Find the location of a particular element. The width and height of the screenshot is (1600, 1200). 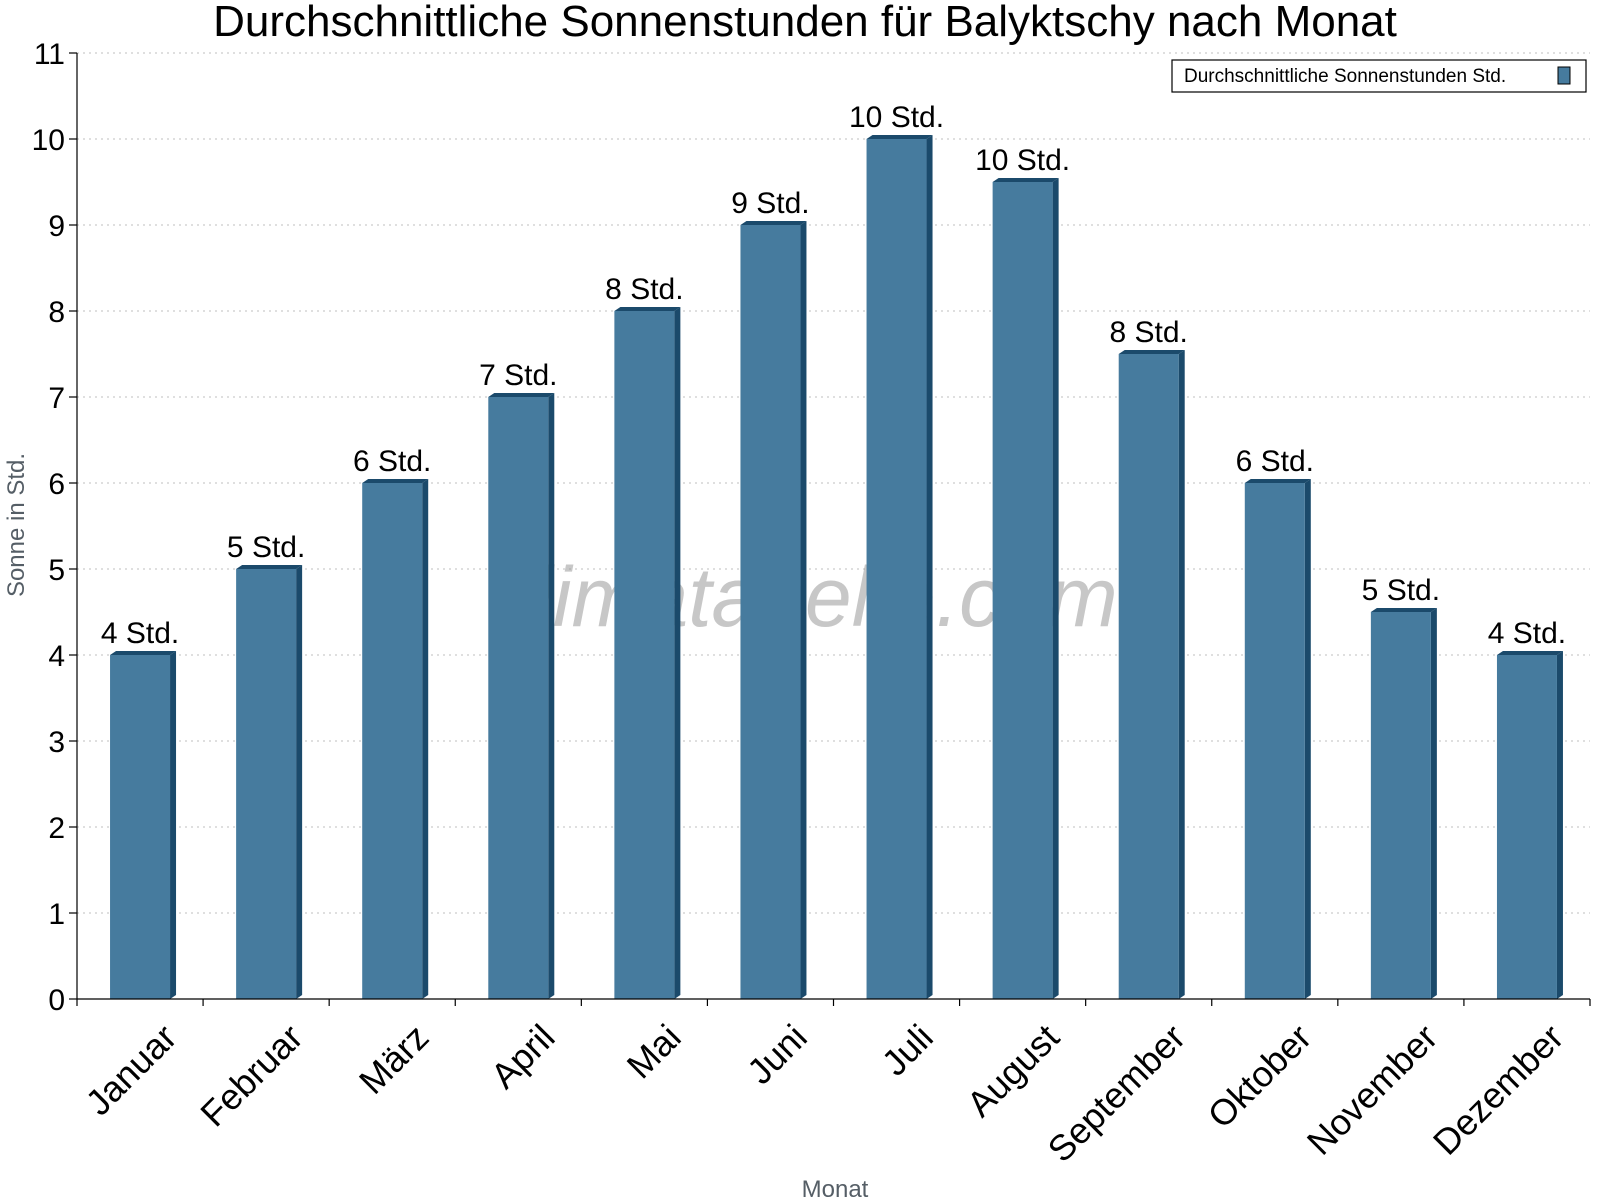

legend-label: Durchschnittliche Sonnenstunden Std. is located at coordinates (1345, 76).